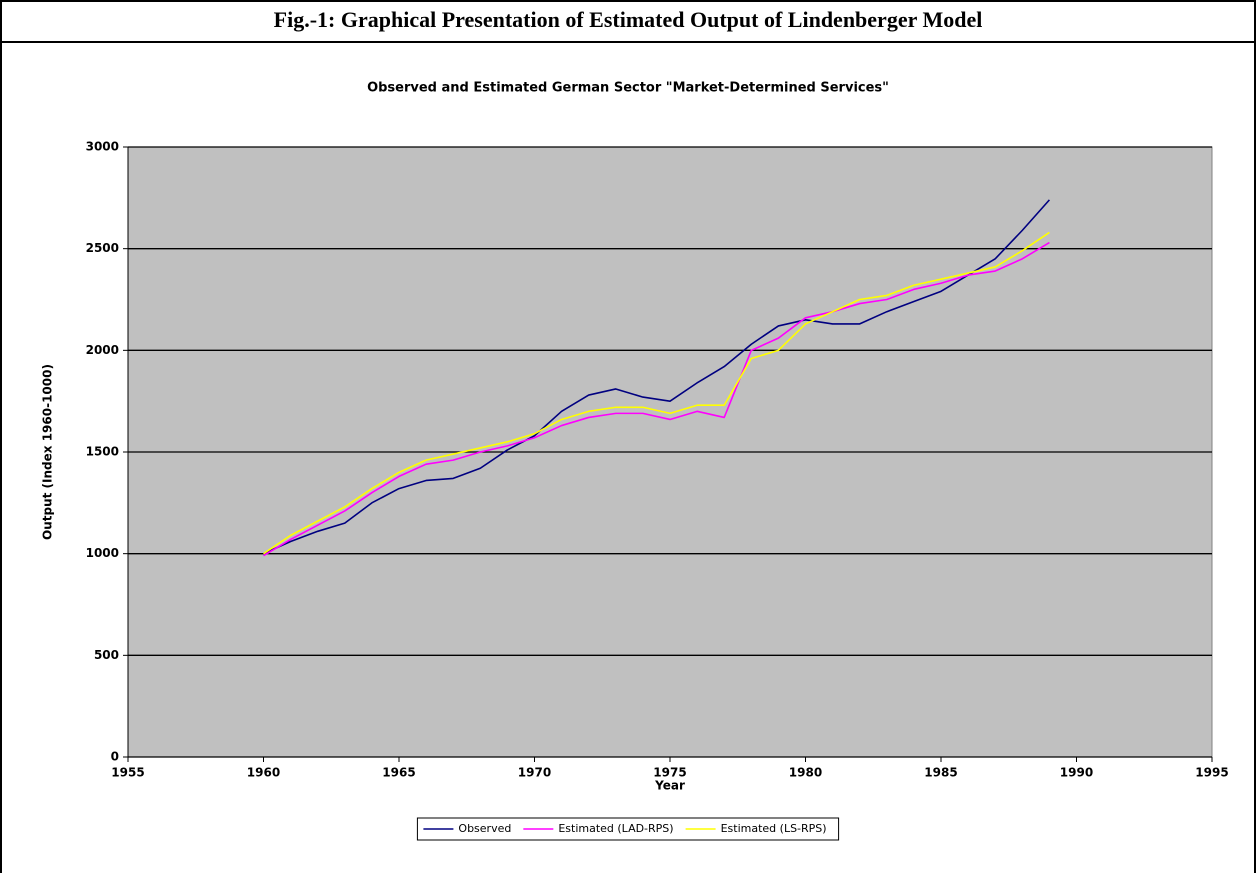  What do you see at coordinates (115, 757) in the screenshot?
I see `y-tick-label: 0` at bounding box center [115, 757].